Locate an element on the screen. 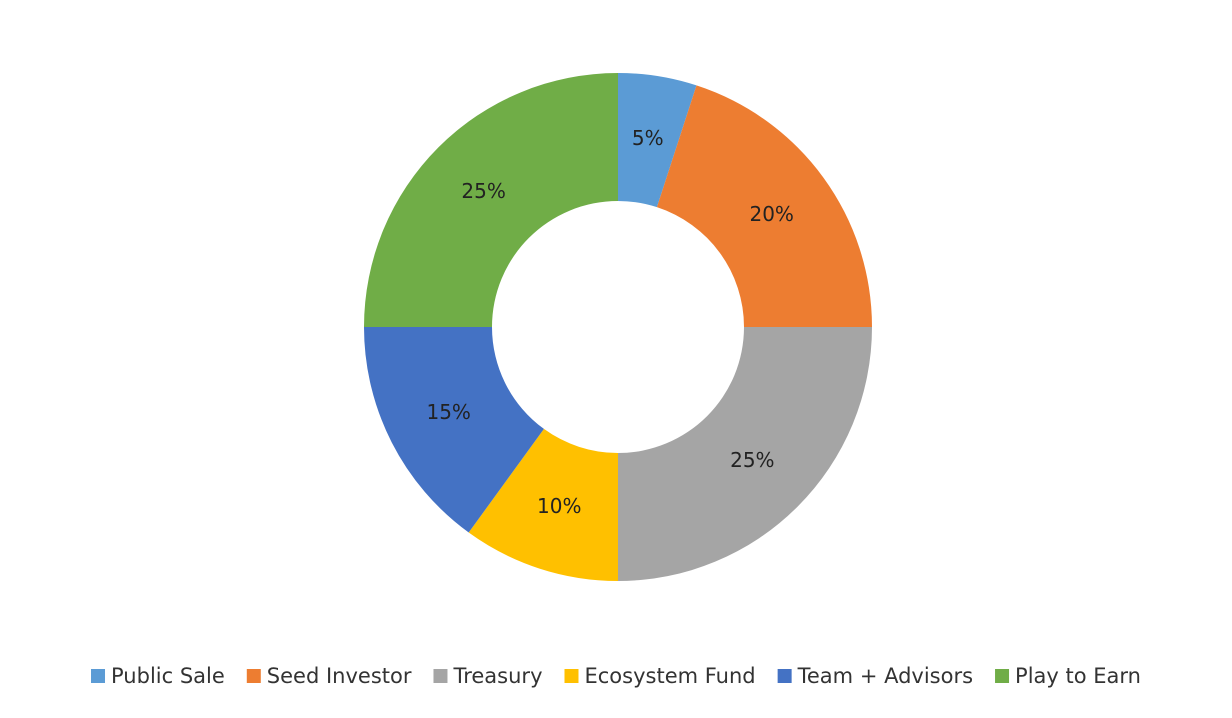 Image resolution: width=1232 pixels, height=718 pixels. legend-label: Treasury is located at coordinates (497, 676).